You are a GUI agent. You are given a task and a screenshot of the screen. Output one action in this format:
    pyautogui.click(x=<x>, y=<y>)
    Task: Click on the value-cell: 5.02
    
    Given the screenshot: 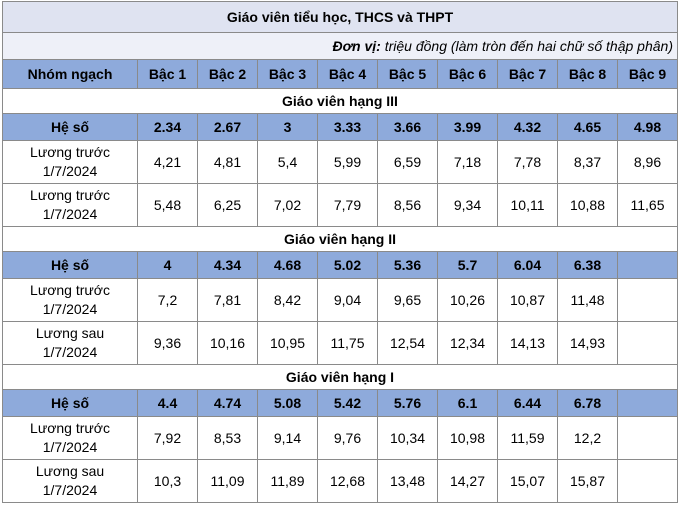 What is the action you would take?
    pyautogui.click(x=347, y=265)
    